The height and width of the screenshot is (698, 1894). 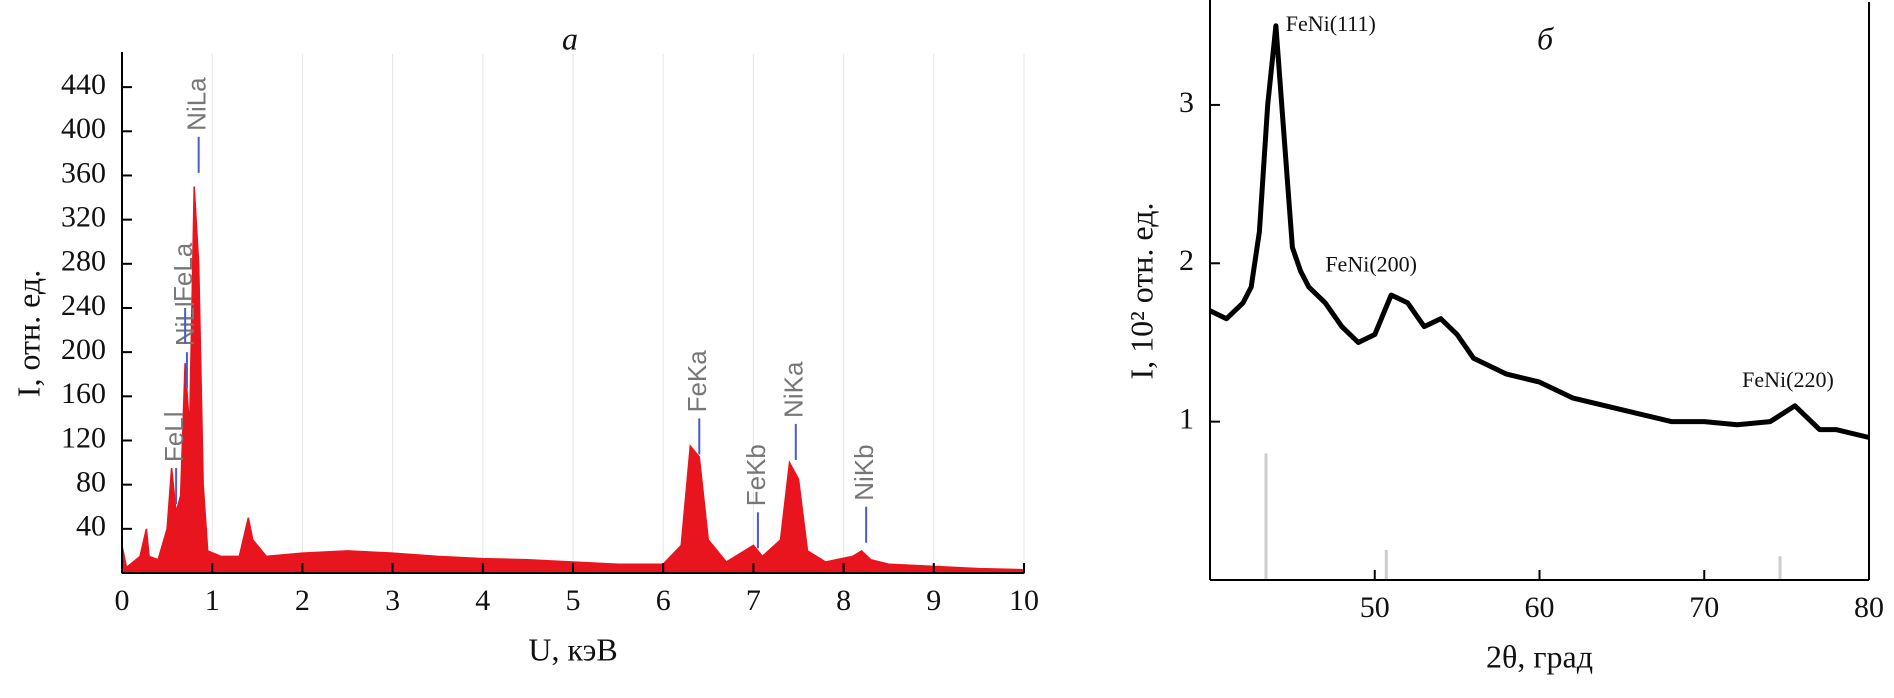 What do you see at coordinates (83, 393) in the screenshot?
I see `y-tick-label: 160` at bounding box center [83, 393].